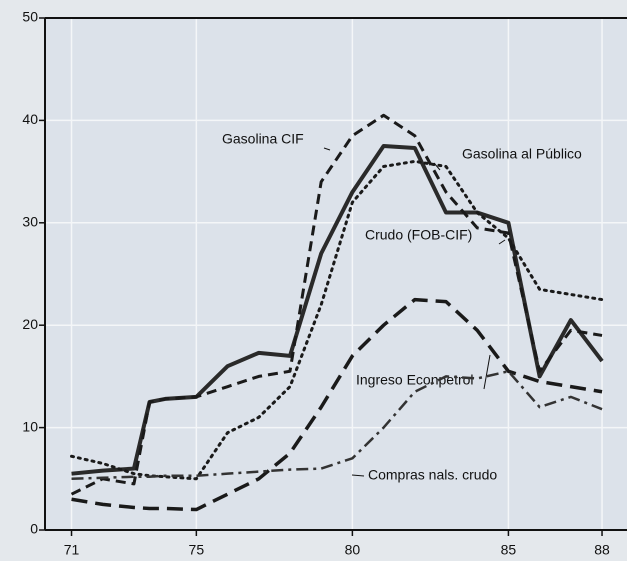 The height and width of the screenshot is (561, 627). Describe the element at coordinates (30, 222) in the screenshot. I see `y-tick-label: 30` at that location.